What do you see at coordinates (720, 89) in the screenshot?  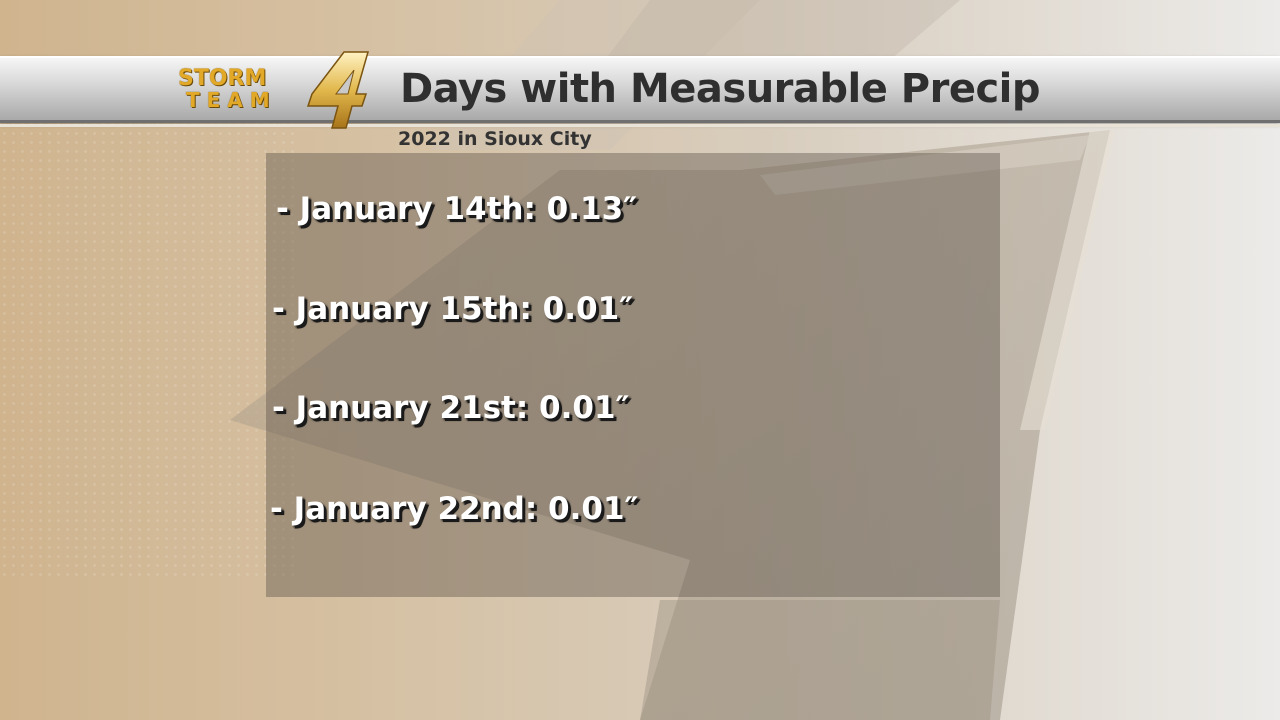 I see `page-title: Days with Measurable Precip` at bounding box center [720, 89].